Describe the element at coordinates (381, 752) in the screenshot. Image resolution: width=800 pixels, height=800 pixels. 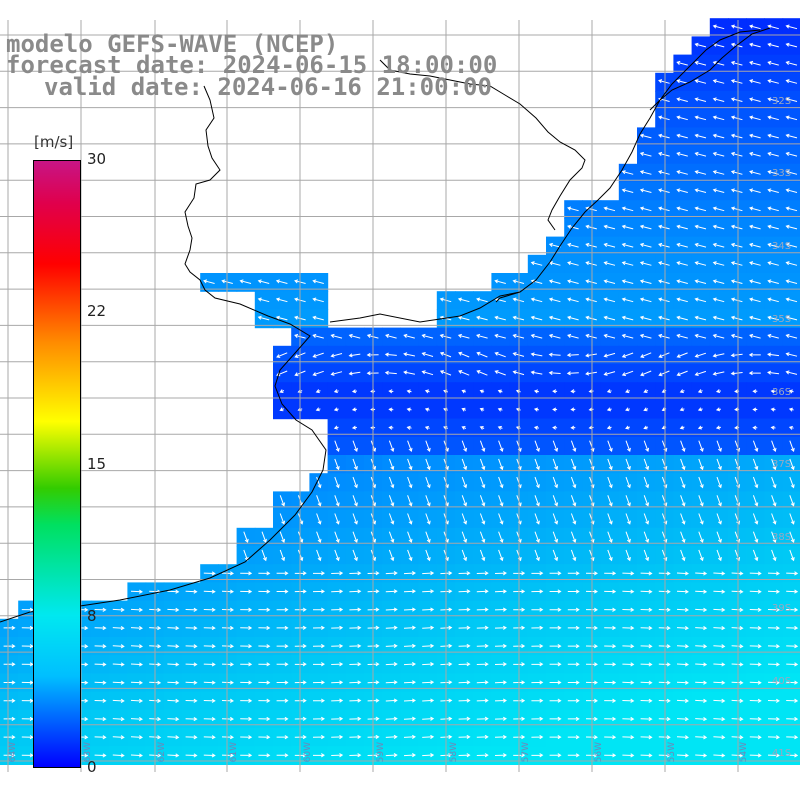
I see `lon-label: 59W` at that location.